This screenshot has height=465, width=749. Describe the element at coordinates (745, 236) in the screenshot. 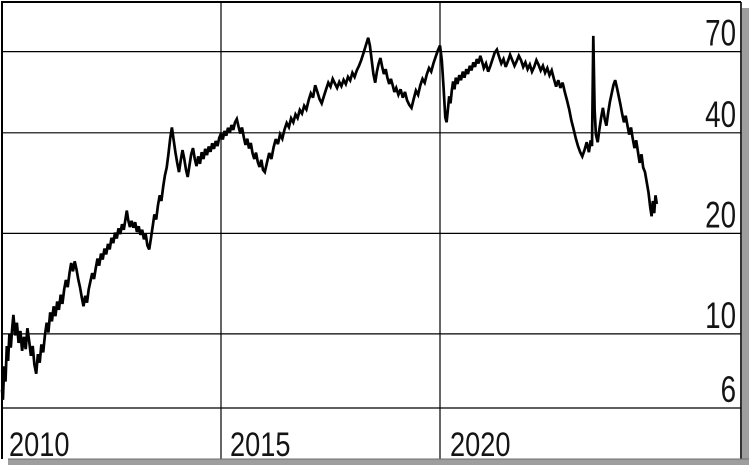

I see `shadow-right` at that location.